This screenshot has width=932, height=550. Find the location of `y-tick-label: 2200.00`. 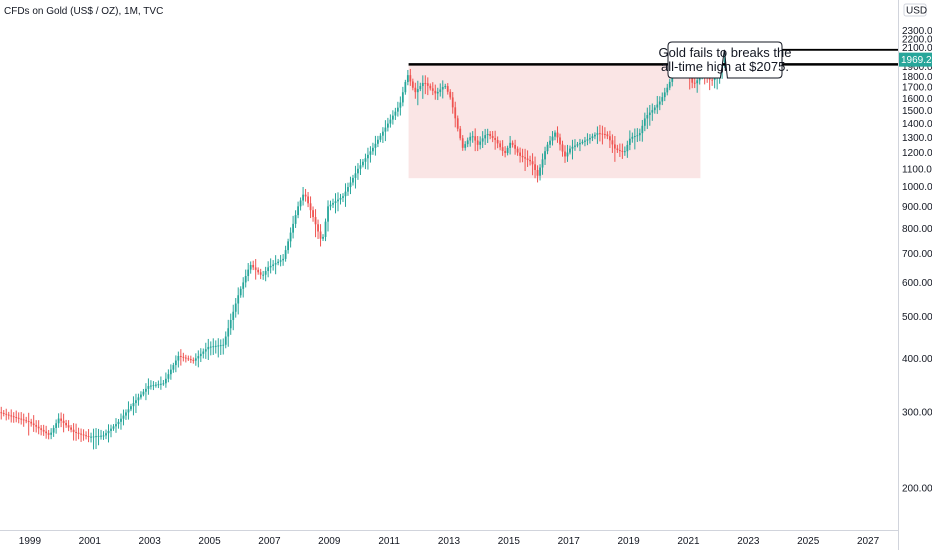

y-tick-label: 2200.00 is located at coordinates (917, 39).